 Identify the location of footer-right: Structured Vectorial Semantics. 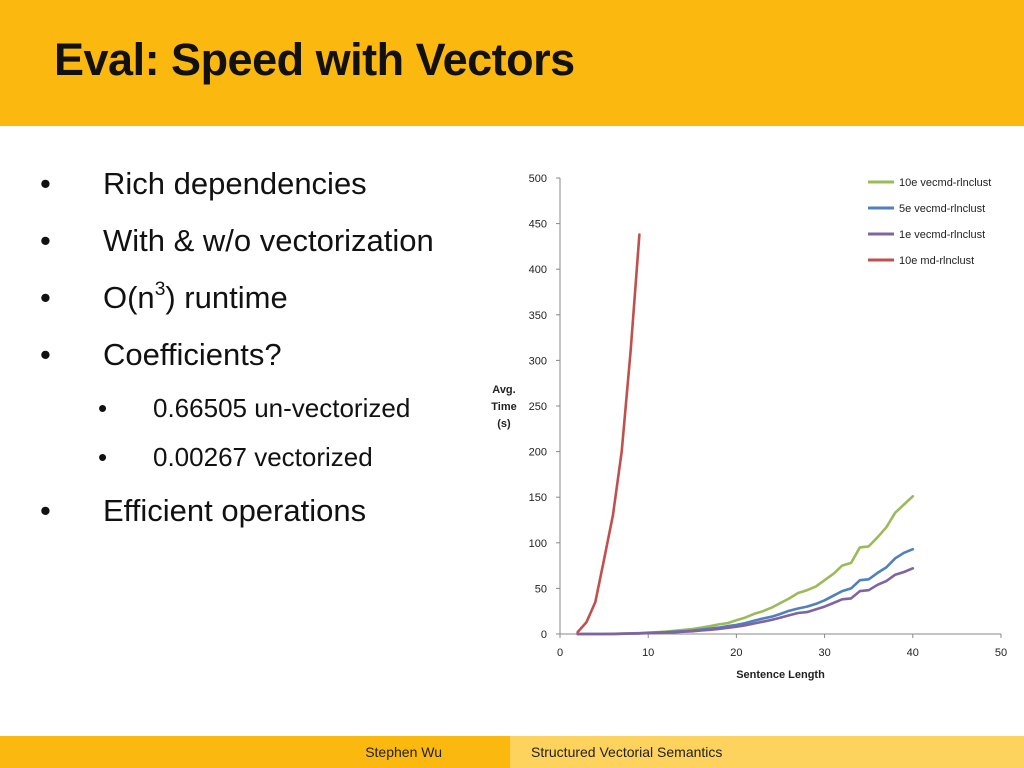
(767, 752).